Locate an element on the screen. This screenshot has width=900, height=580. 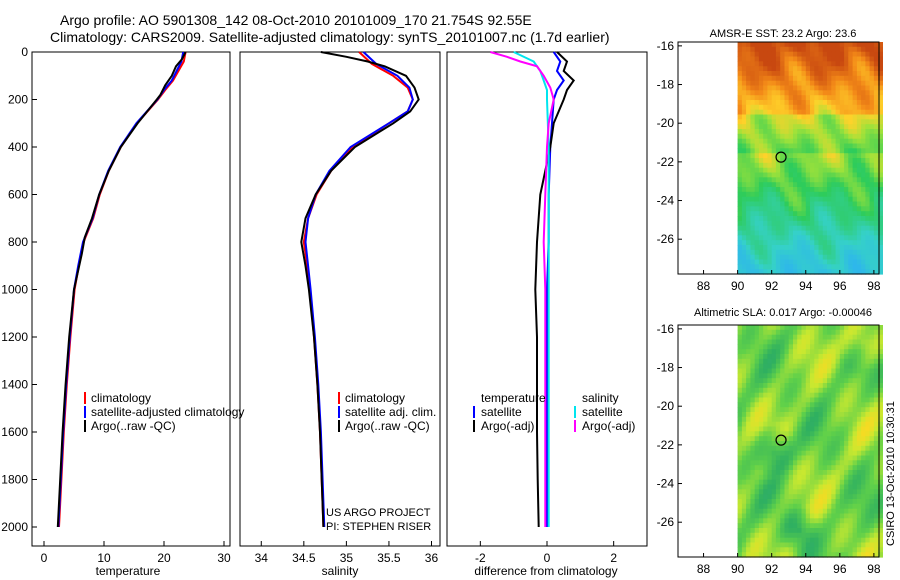
map-x-tick-label: 90 is located at coordinates (738, 569).